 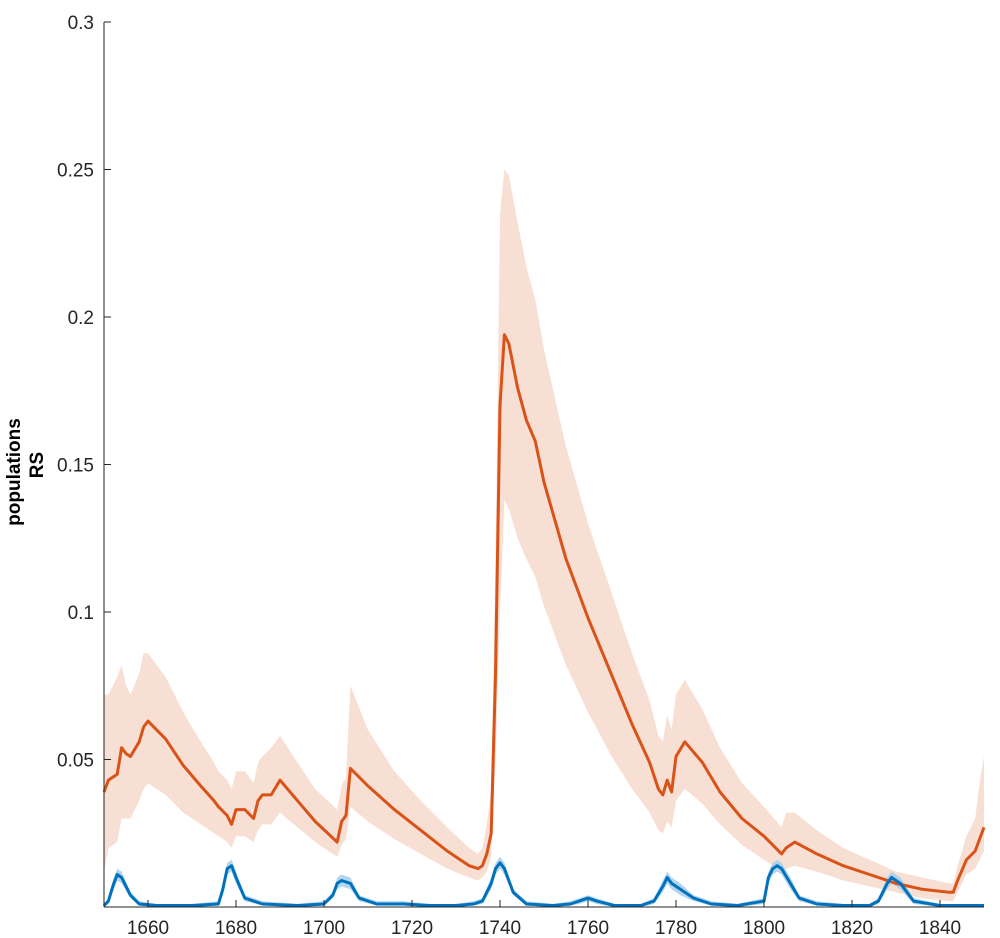 I want to click on y-tick-label: 0.3, so click(x=81, y=23).